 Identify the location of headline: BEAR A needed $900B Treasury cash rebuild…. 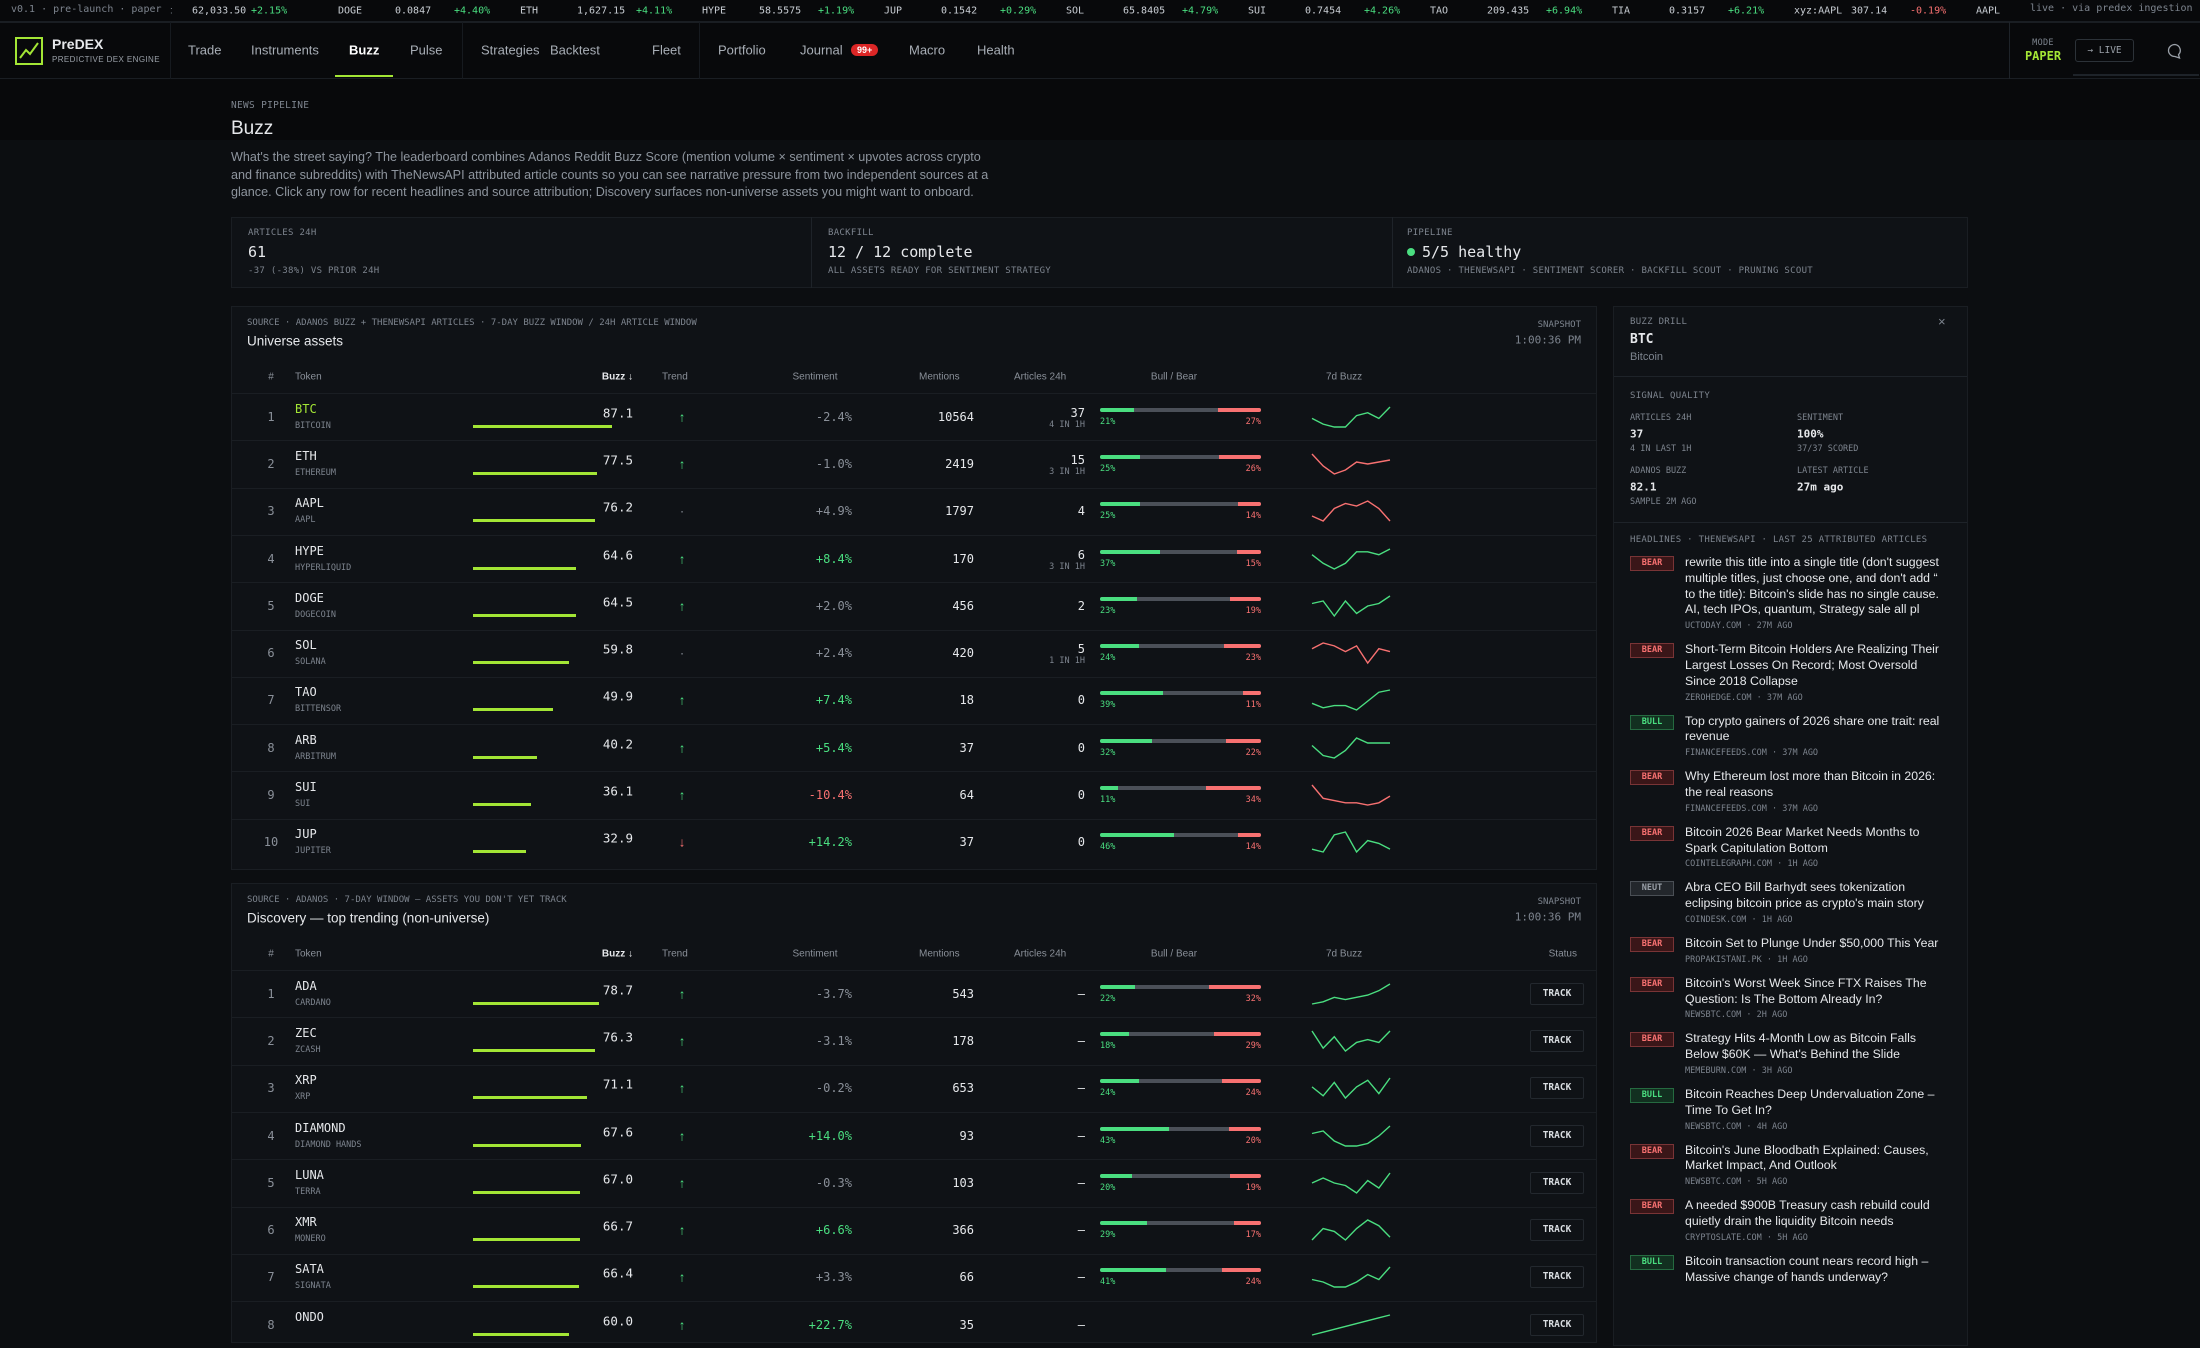
(1792, 1220).